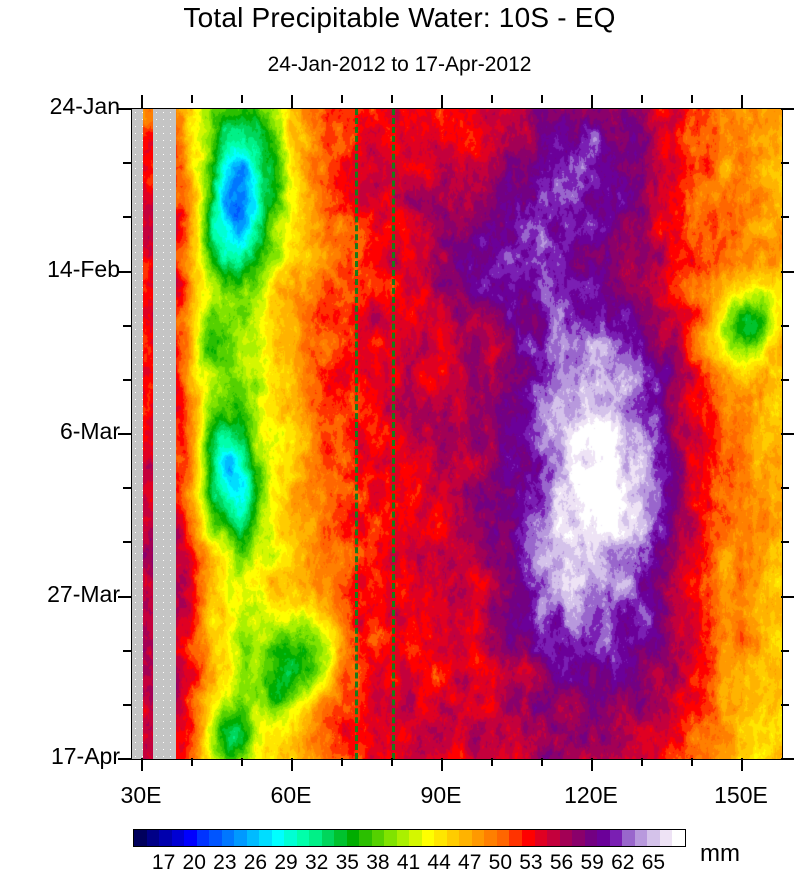  What do you see at coordinates (531, 862) in the screenshot?
I see `colorbar-tick-53: 53` at bounding box center [531, 862].